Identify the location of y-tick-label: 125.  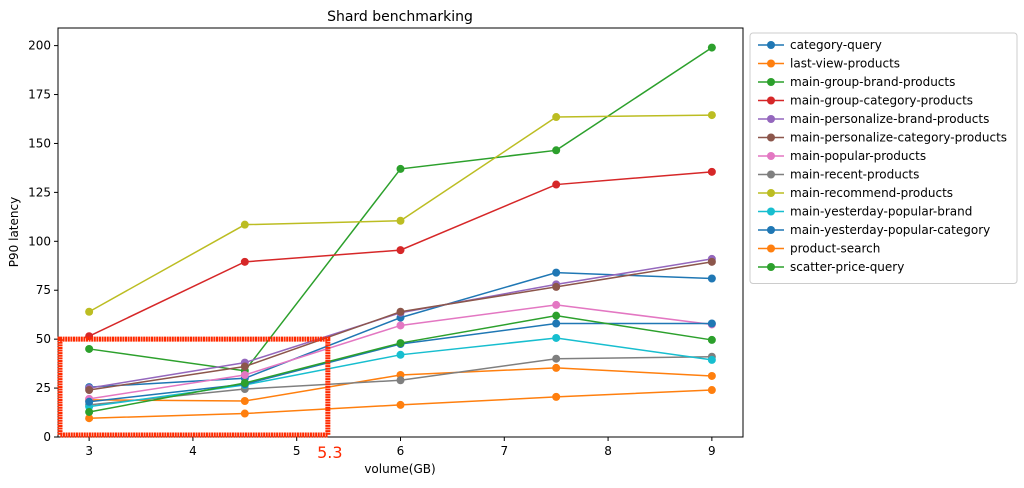
(39, 192).